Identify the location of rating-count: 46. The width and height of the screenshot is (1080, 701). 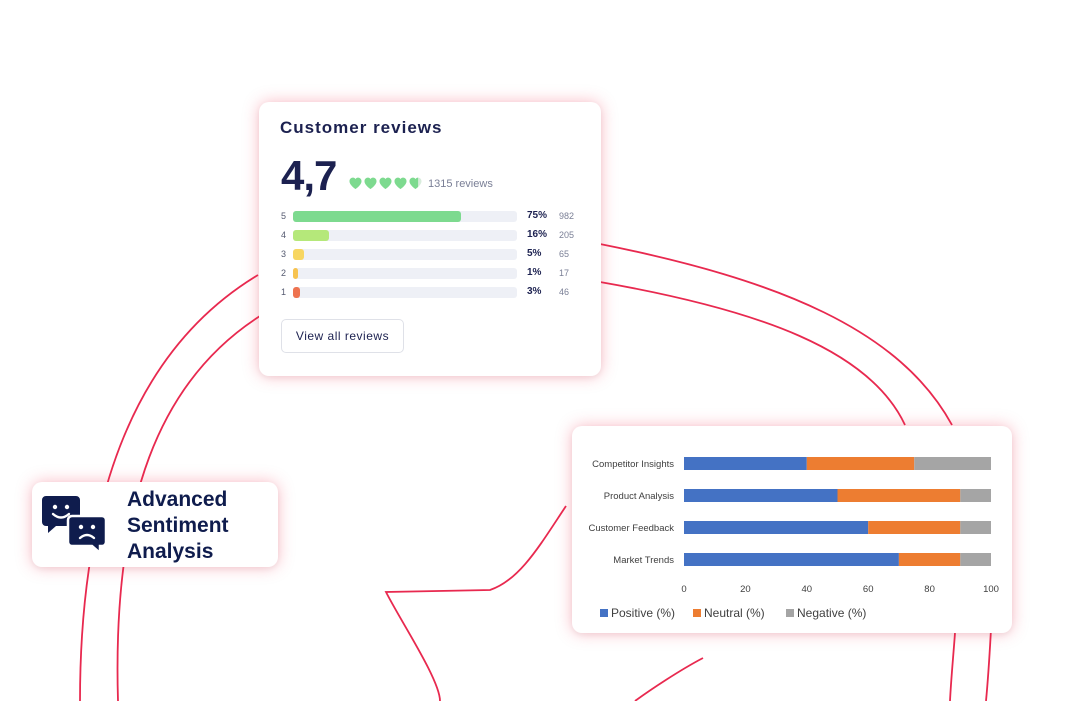
(564, 292).